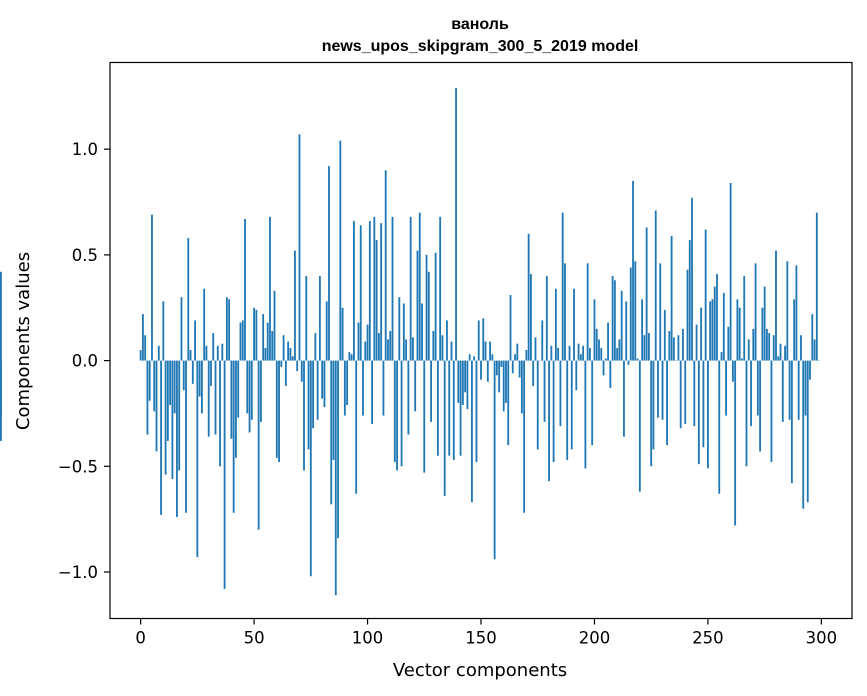 The width and height of the screenshot is (867, 696). What do you see at coordinates (85, 255) in the screenshot?
I see `y-tick-label: 0.5` at bounding box center [85, 255].